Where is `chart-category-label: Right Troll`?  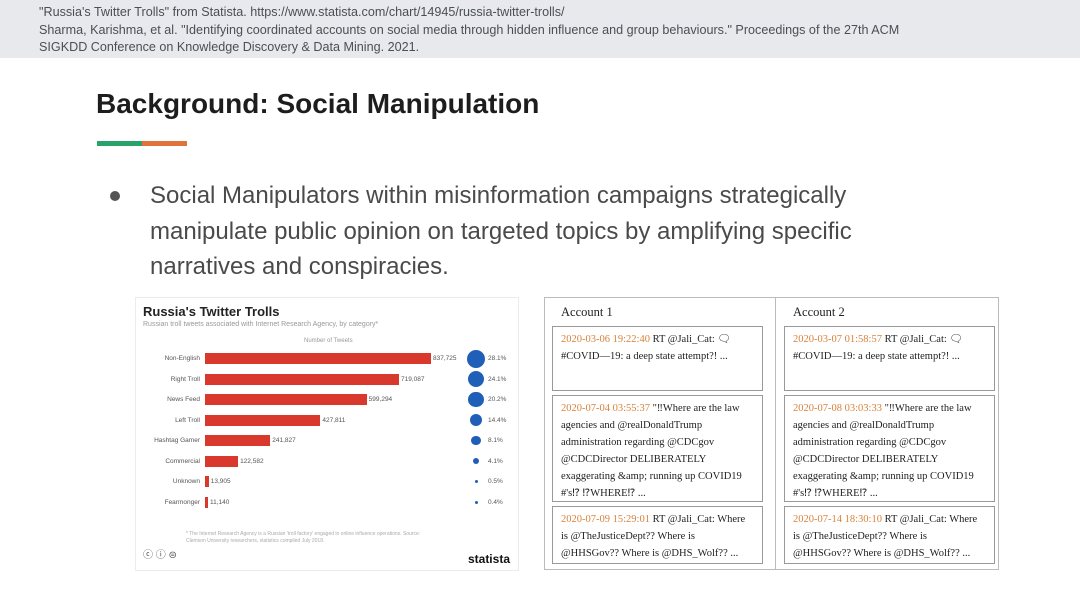
chart-category-label: Right Troll is located at coordinates (185, 379).